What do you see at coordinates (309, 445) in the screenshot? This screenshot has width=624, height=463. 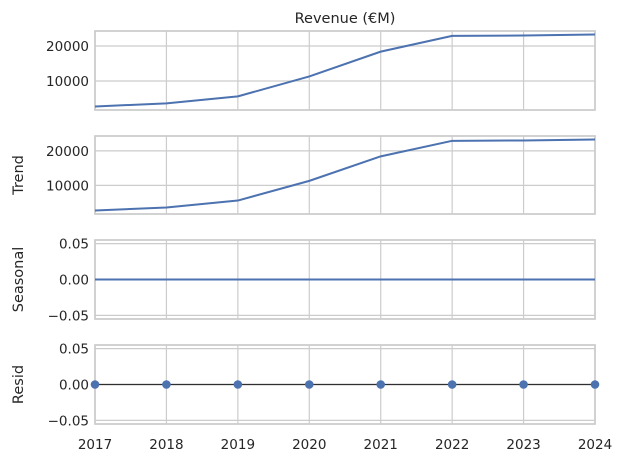 I see `x-tick-label: 2020` at bounding box center [309, 445].